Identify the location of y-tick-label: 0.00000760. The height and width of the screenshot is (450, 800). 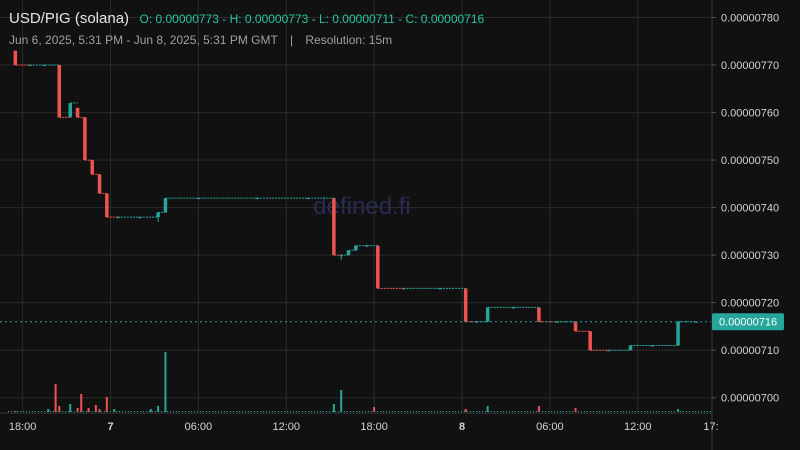
(750, 114).